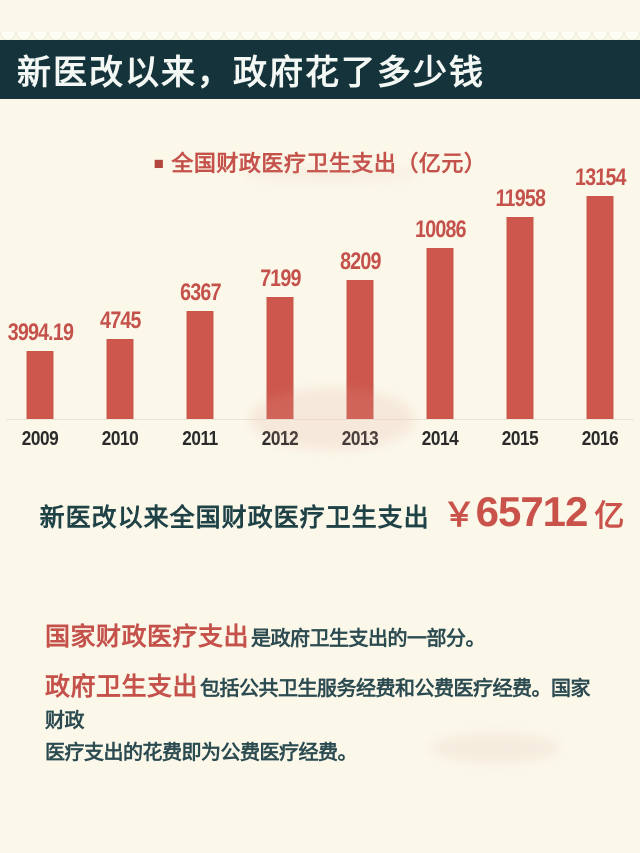 The width and height of the screenshot is (640, 853). I want to click on chart-legend: ■ 全国财政医疗卫生支出（亿元）, so click(320, 162).